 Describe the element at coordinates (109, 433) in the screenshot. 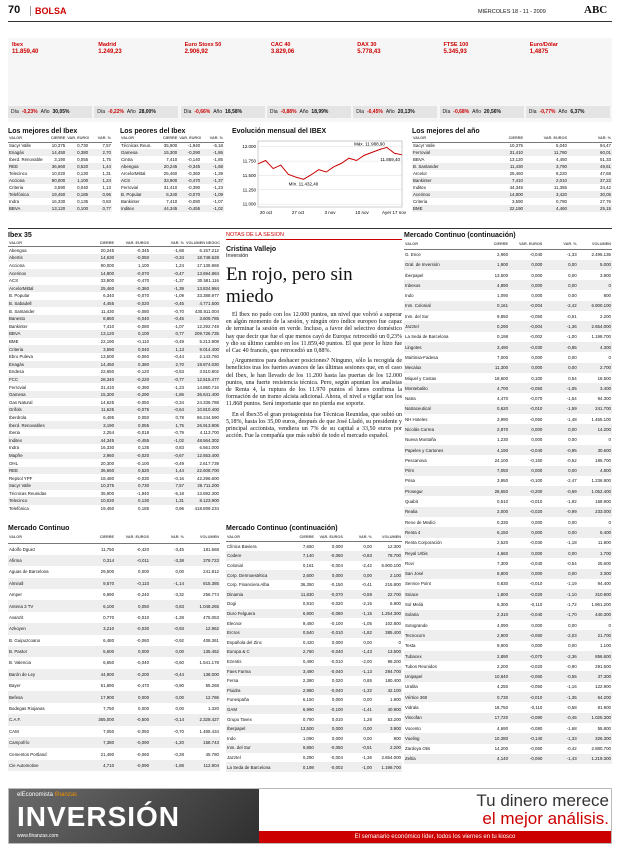

I see `table-cell: 2,254` at that location.